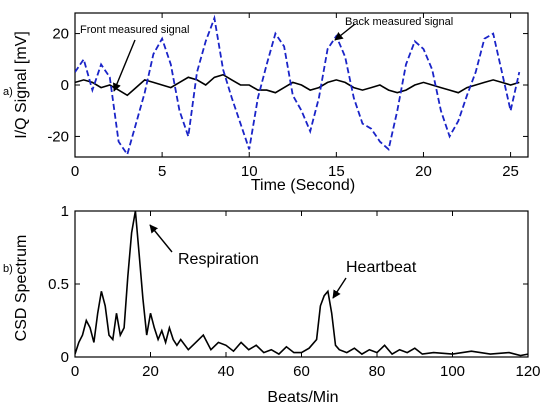 The height and width of the screenshot is (409, 550). Describe the element at coordinates (8, 92) in the screenshot. I see `panel-label: a)` at that location.